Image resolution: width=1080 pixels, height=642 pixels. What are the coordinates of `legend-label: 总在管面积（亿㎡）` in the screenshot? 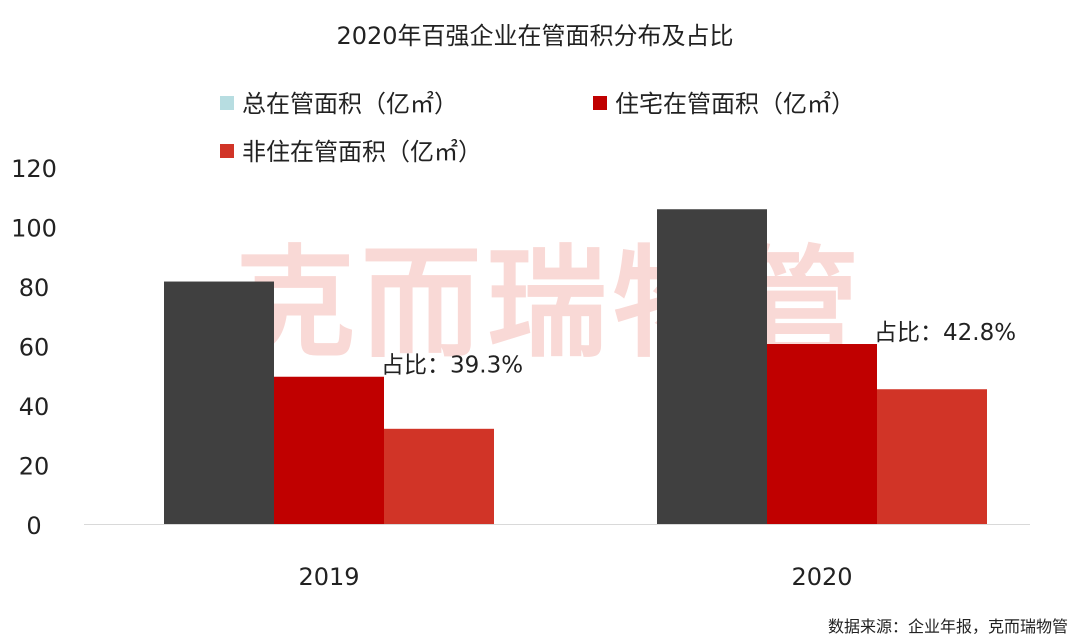 It's located at (350, 104).